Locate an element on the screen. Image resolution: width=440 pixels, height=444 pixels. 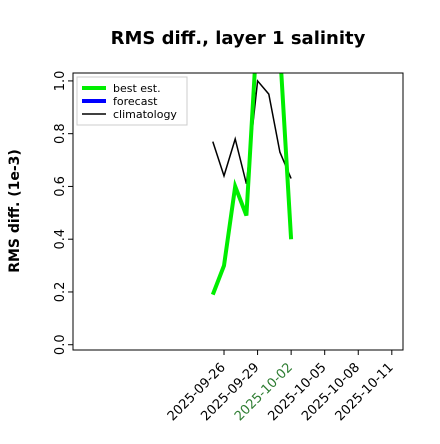
series-layer is located at coordinates (252, 184).